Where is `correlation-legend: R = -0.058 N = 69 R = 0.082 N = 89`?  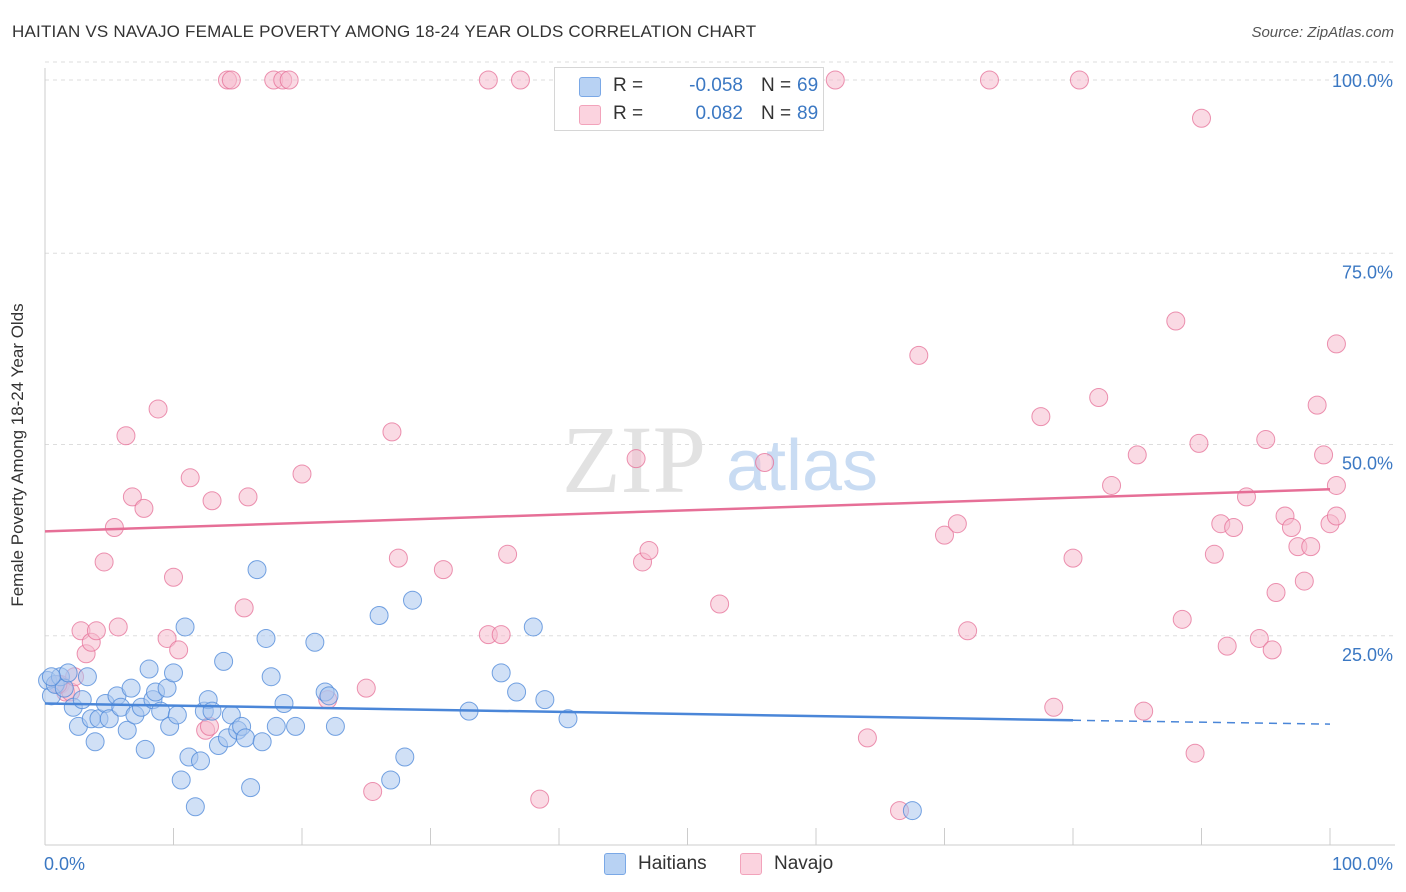
correlation-legend: R = -0.058 N = 69 R = 0.082 N = 89 is located at coordinates (689, 99).